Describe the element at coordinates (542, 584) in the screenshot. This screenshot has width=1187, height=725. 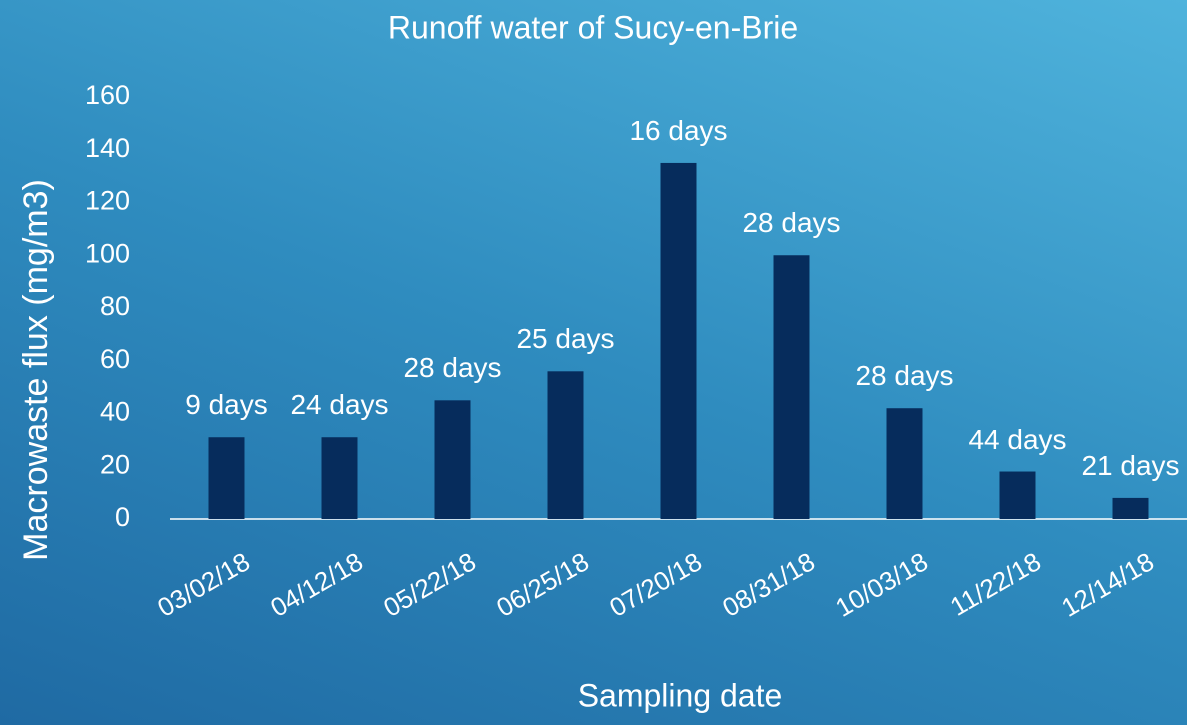
I see `x-tick-label: 06/25/18` at that location.